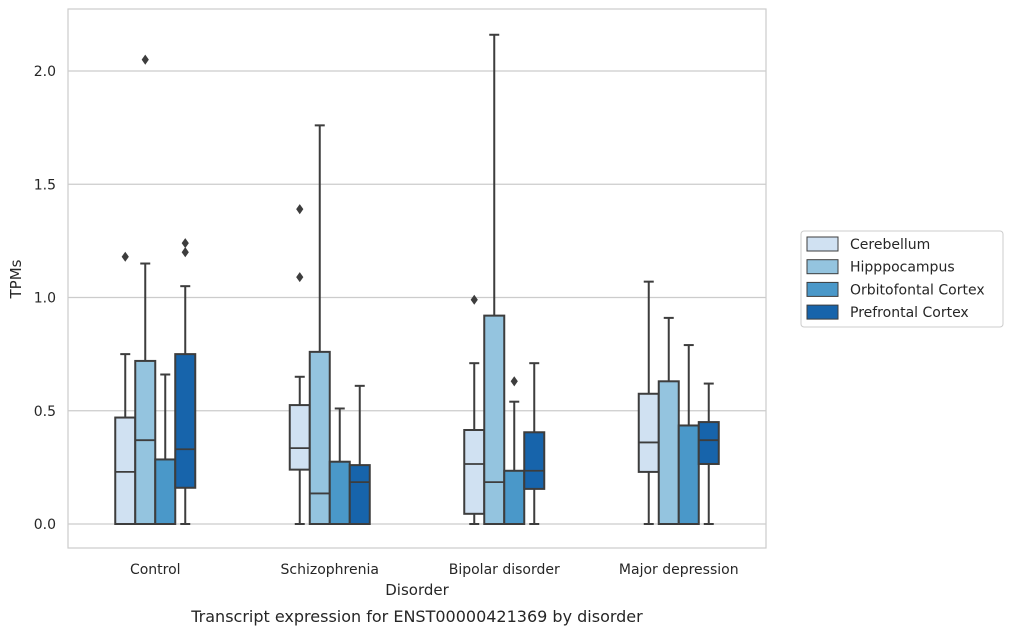 The height and width of the screenshot is (634, 1014). I want to click on y-tick-label: 1.5, so click(45, 185).